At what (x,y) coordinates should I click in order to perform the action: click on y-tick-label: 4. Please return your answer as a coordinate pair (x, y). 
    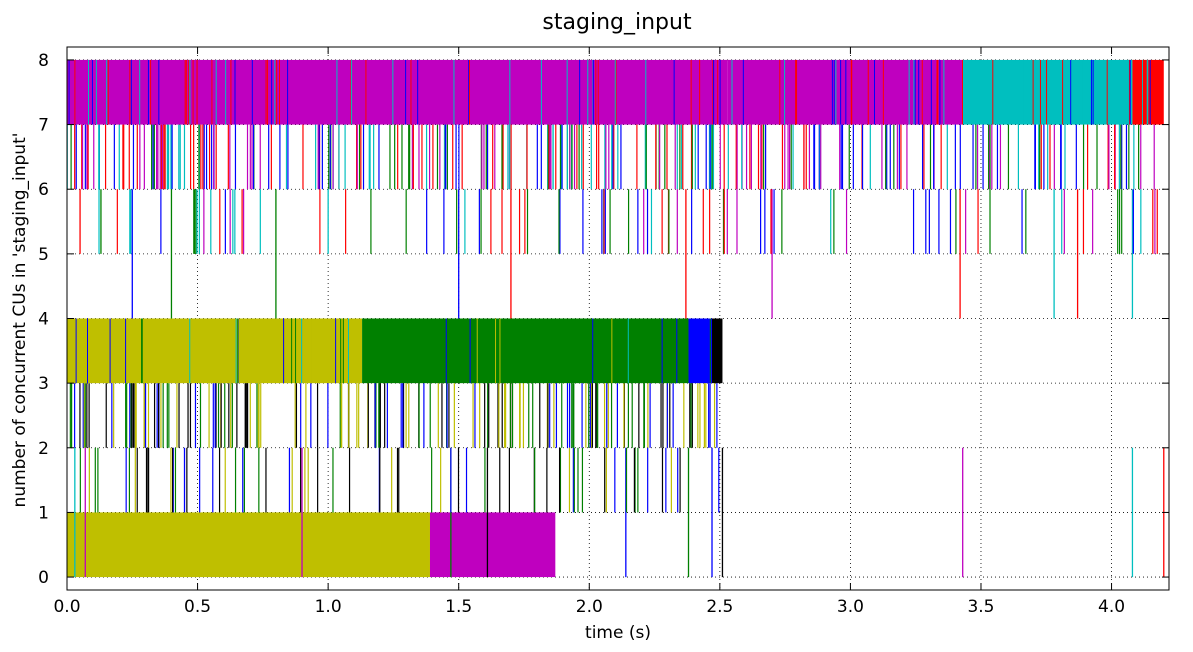
    Looking at the image, I should click on (43, 320).